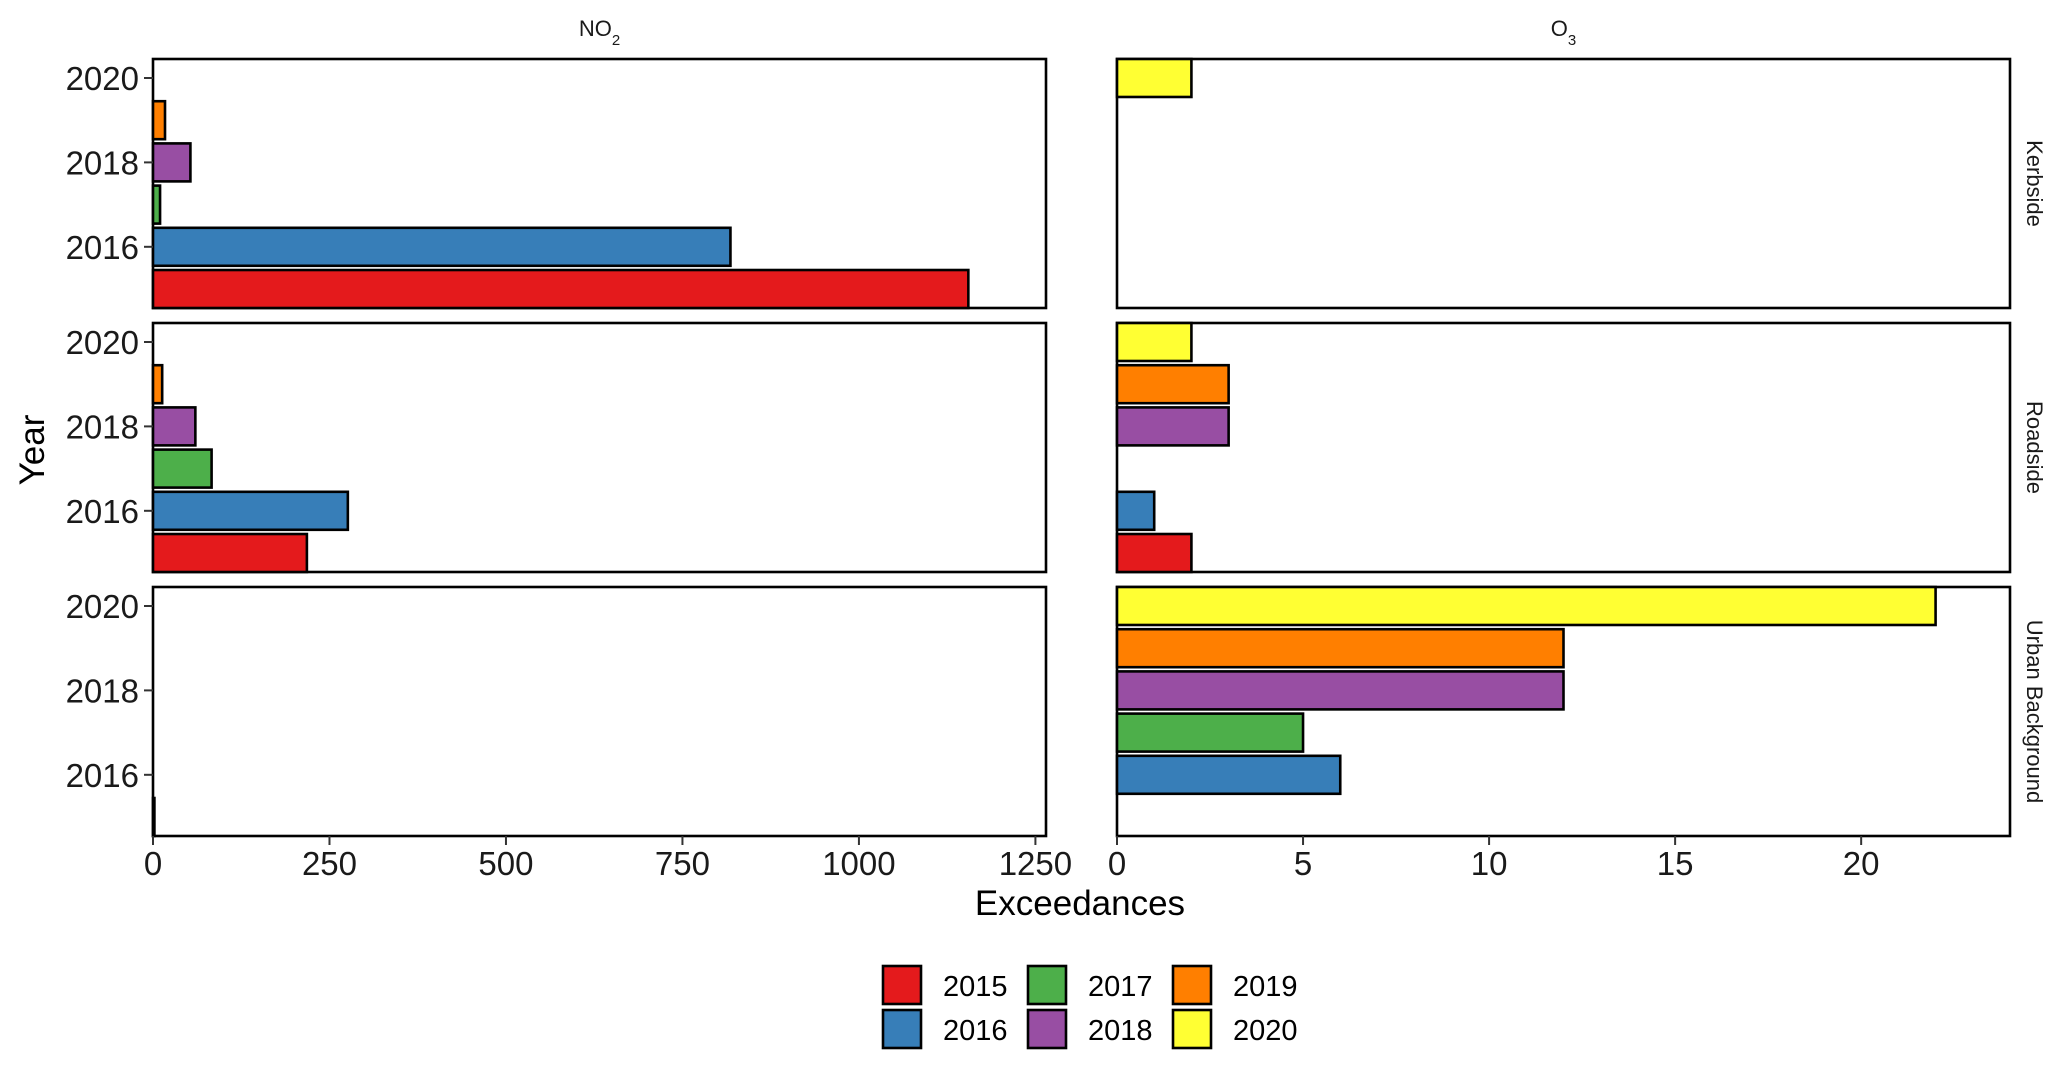  I want to click on legend-key-2019, so click(1192, 985).